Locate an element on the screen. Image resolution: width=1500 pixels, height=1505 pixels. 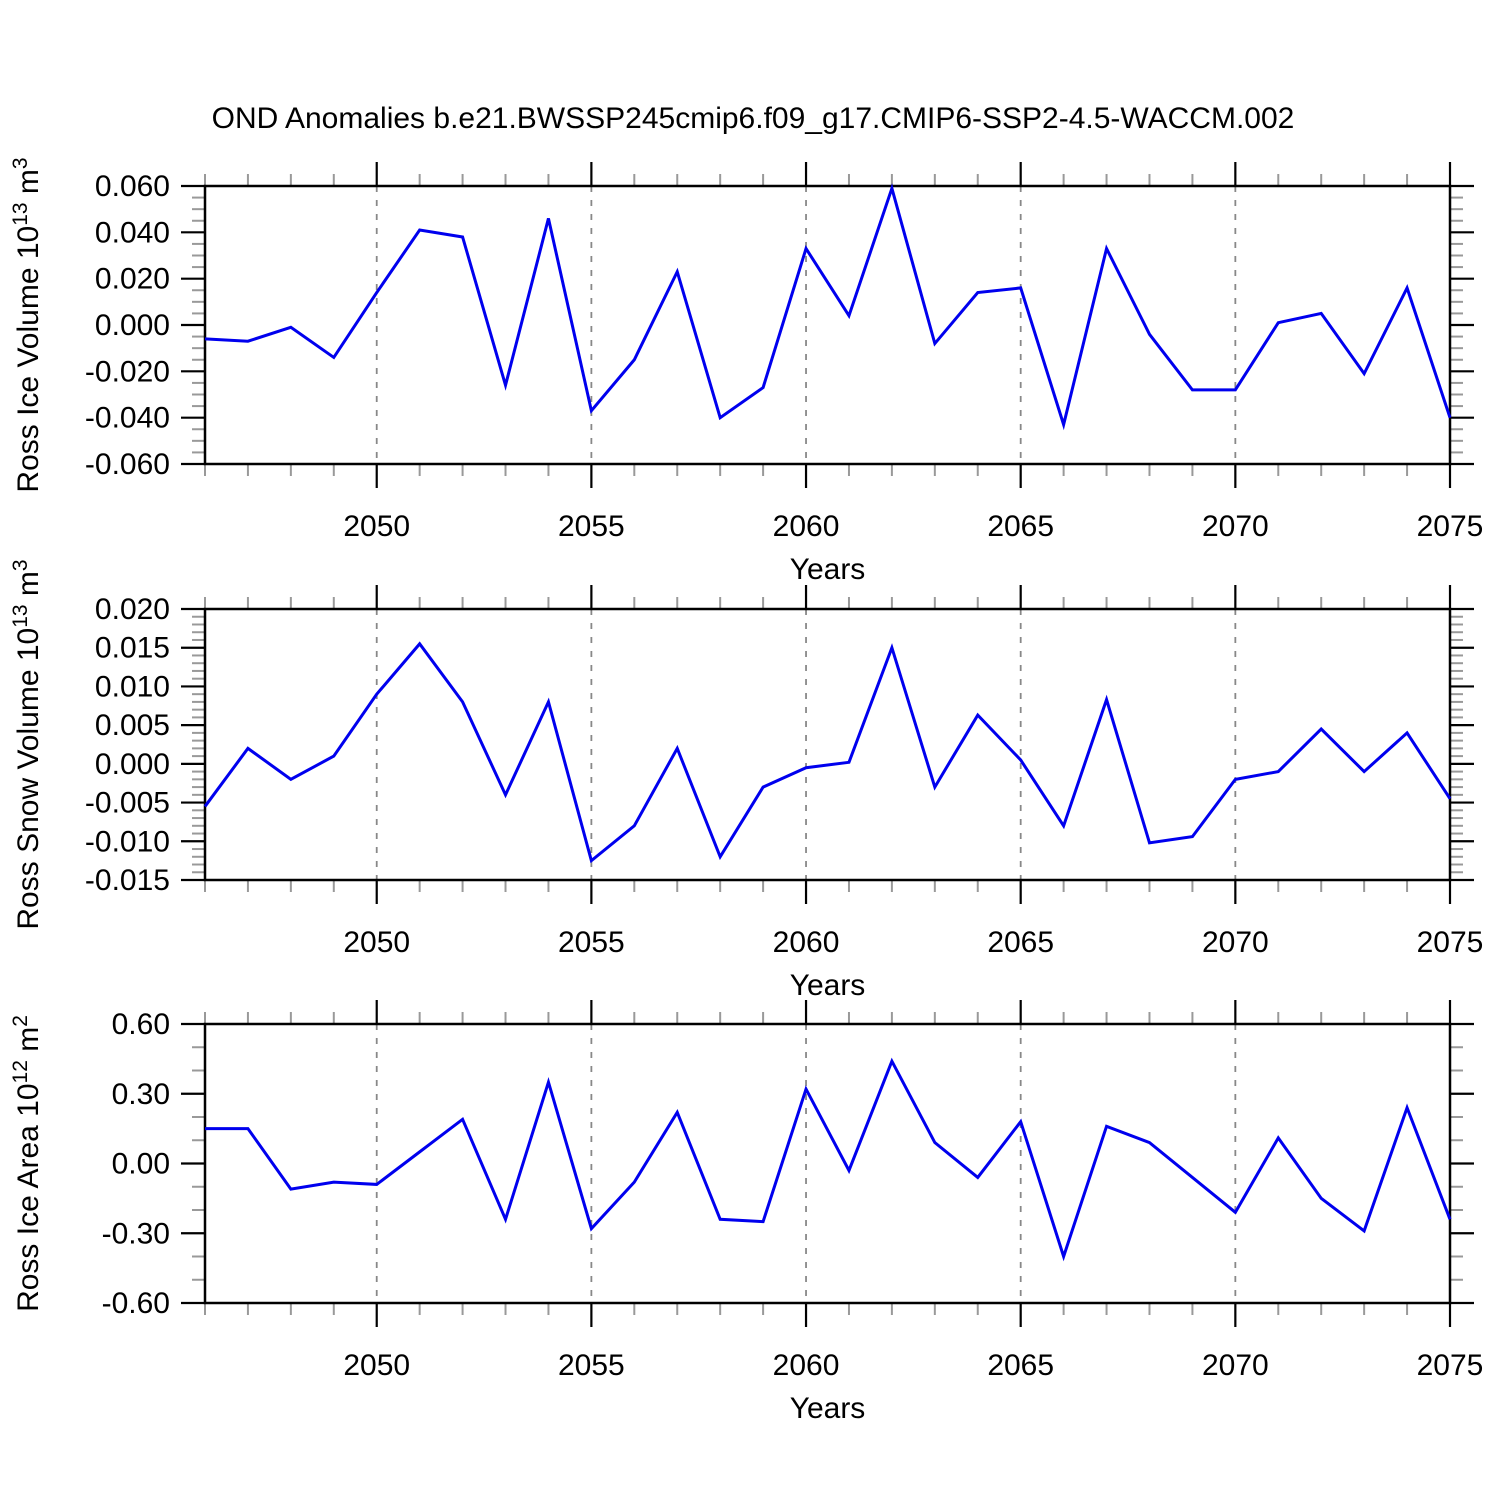
y-tick-label: -0.60 is located at coordinates (136, 1303).